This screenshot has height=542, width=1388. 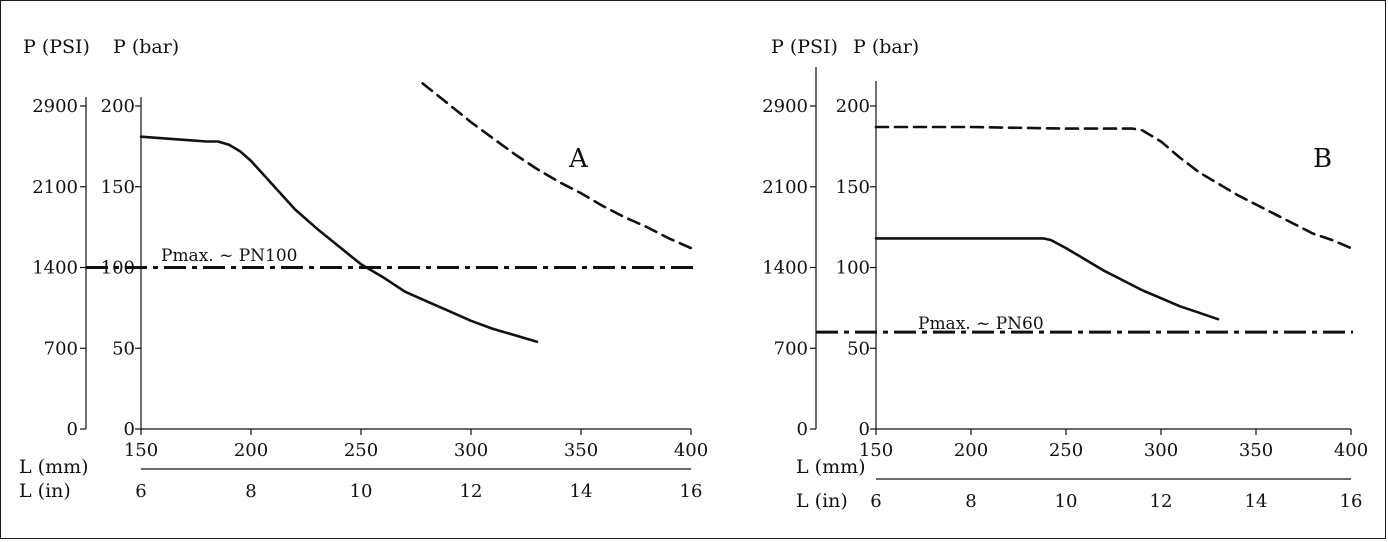 What do you see at coordinates (229, 256) in the screenshot?
I see `pmax-label: Pmax. ~ PN100` at bounding box center [229, 256].